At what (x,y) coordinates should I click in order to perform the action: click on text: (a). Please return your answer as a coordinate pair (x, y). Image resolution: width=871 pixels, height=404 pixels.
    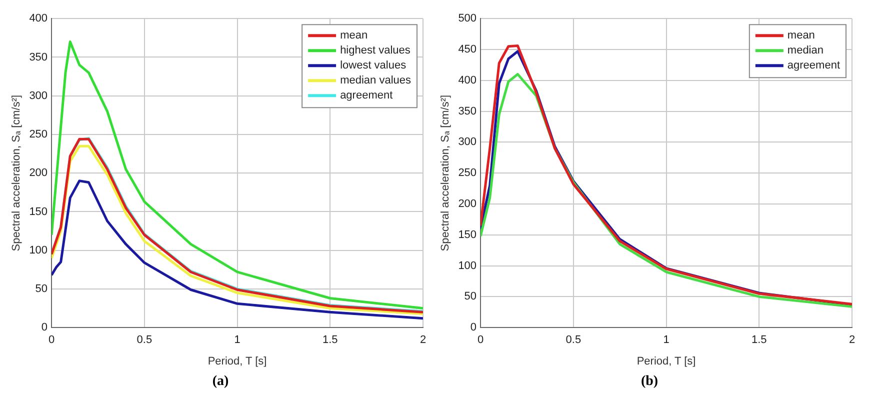
    Looking at the image, I should click on (220, 382).